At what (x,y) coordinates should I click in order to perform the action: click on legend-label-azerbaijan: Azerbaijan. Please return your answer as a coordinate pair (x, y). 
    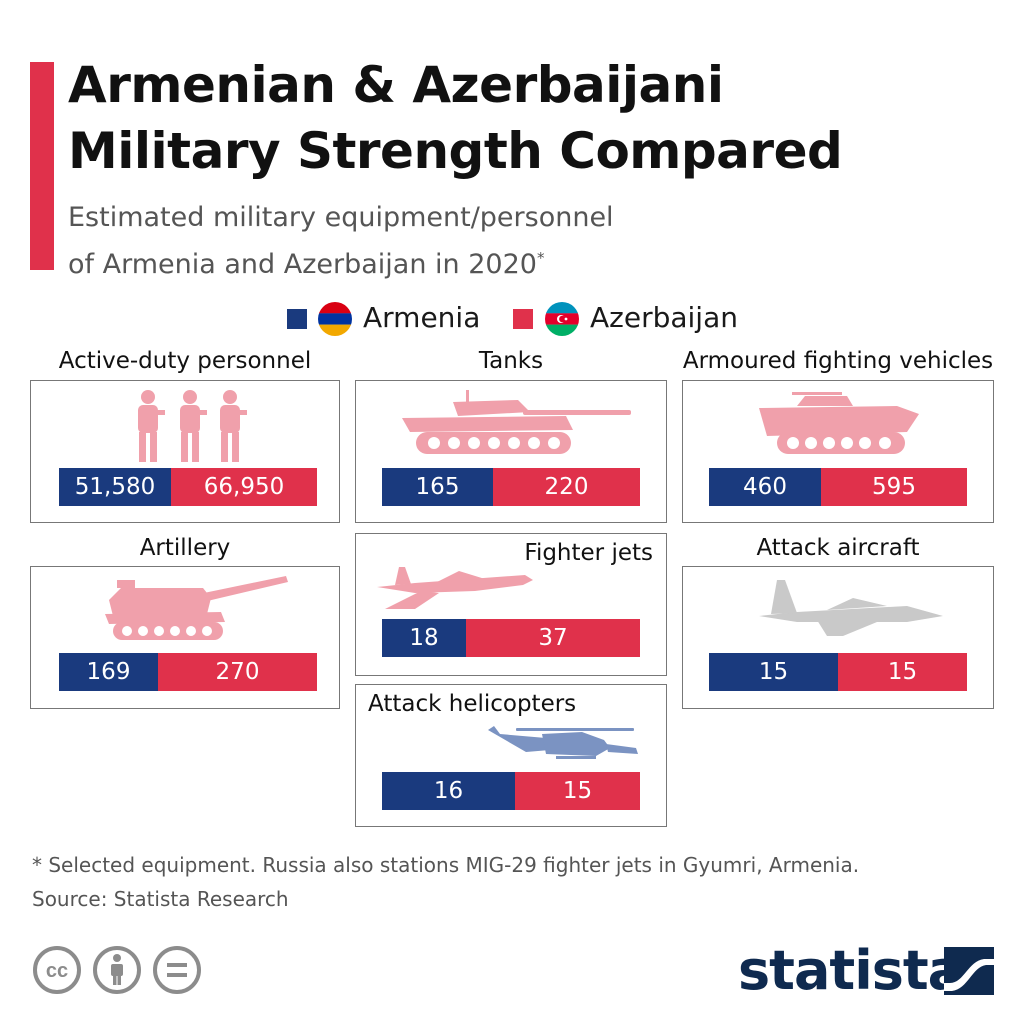
    Looking at the image, I should click on (664, 317).